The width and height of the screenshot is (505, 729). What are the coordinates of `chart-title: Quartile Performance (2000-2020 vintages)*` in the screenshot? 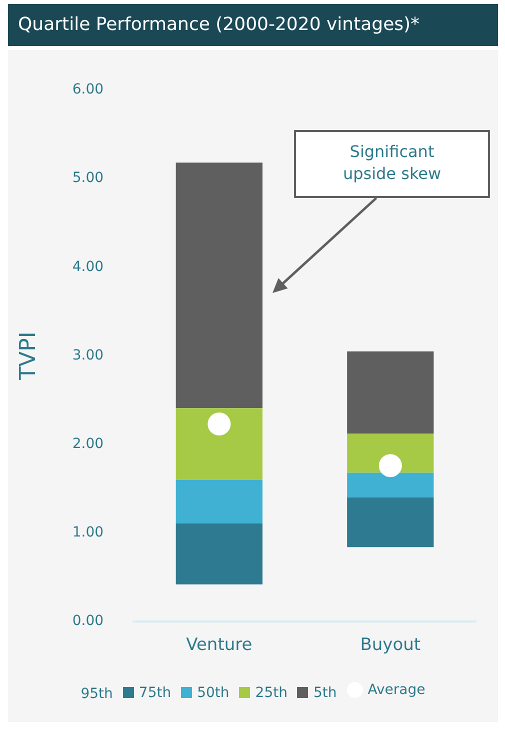 It's located at (253, 25).